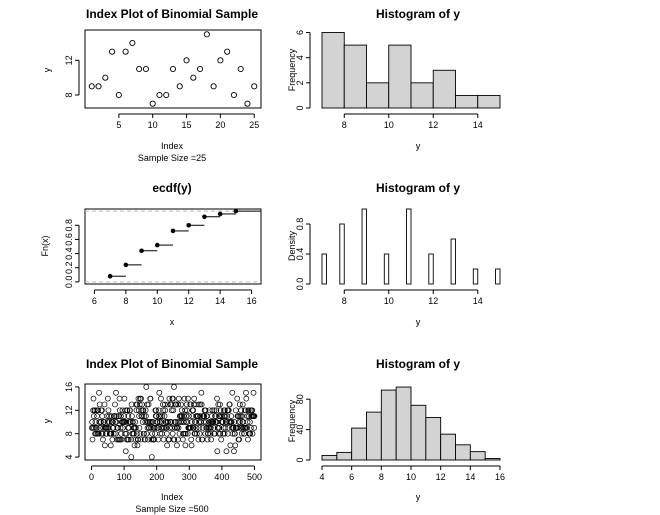 The image size is (660, 515). What do you see at coordinates (254, 125) in the screenshot?
I see `x-tick-label: 25` at bounding box center [254, 125].